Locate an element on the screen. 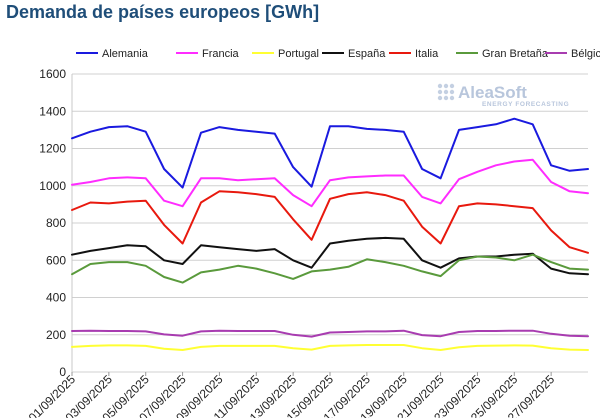  y-tick-label: 1600 is located at coordinates (52, 74).